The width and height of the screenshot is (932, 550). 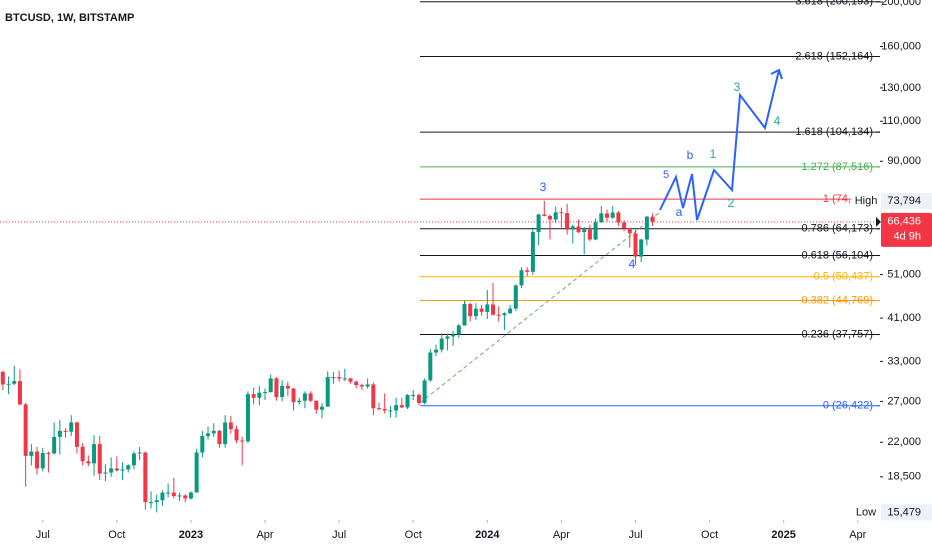 What do you see at coordinates (904, 161) in the screenshot?
I see `y-tick-label: 90,000` at bounding box center [904, 161].